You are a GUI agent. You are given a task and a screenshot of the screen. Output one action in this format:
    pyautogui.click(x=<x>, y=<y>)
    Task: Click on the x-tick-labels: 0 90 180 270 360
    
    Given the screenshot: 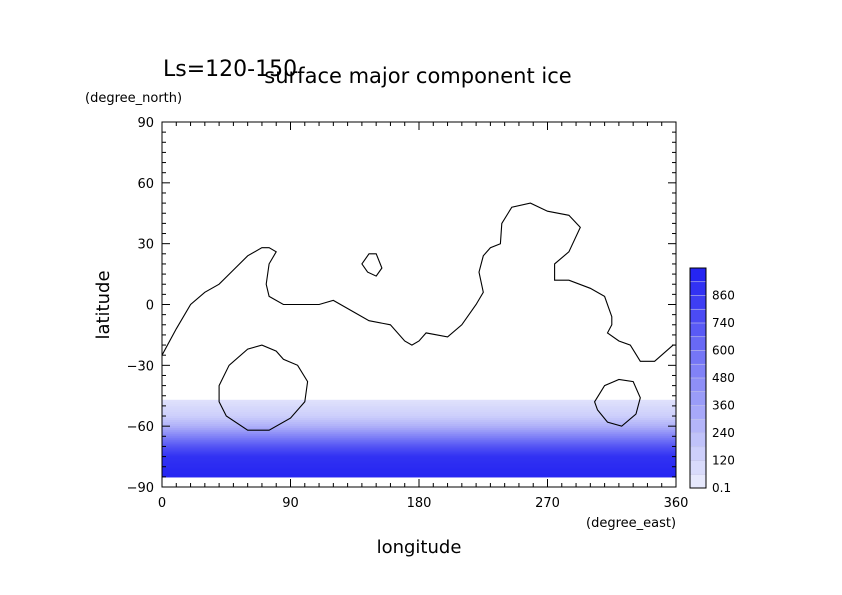 What is the action you would take?
    pyautogui.click(x=423, y=503)
    